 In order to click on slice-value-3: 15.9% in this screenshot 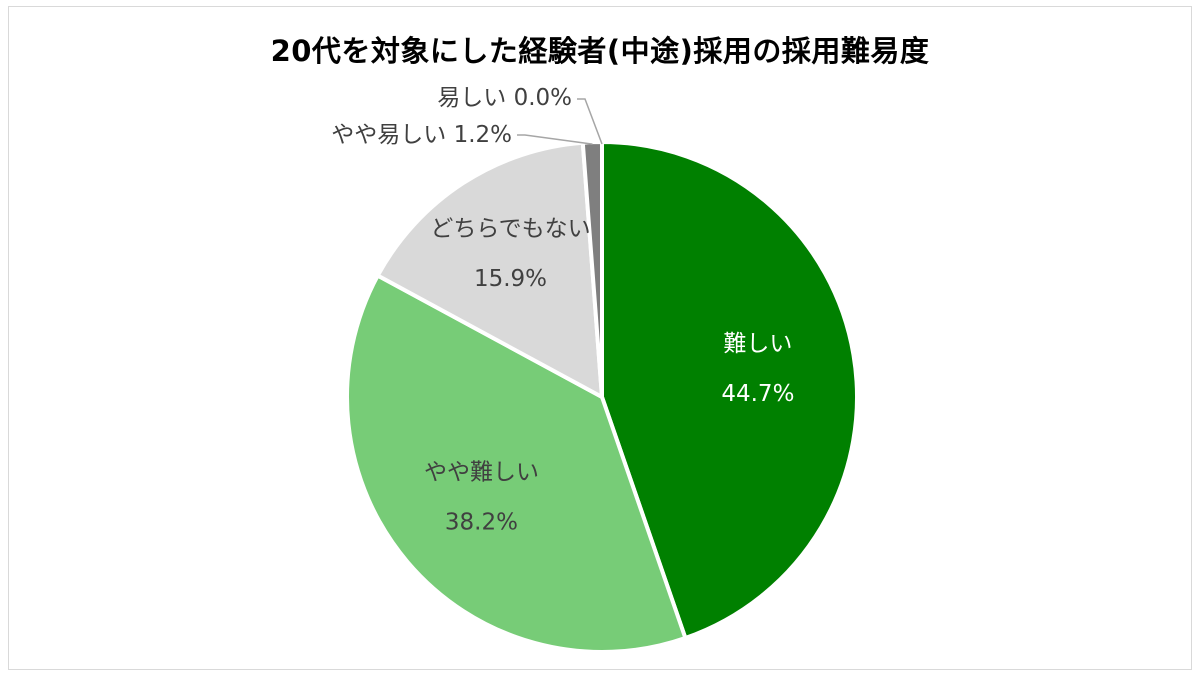, I will do `click(510, 279)`.